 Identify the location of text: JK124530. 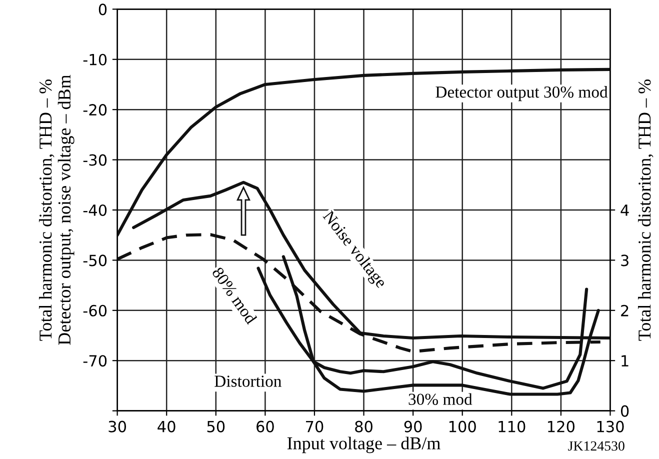
(596, 446).